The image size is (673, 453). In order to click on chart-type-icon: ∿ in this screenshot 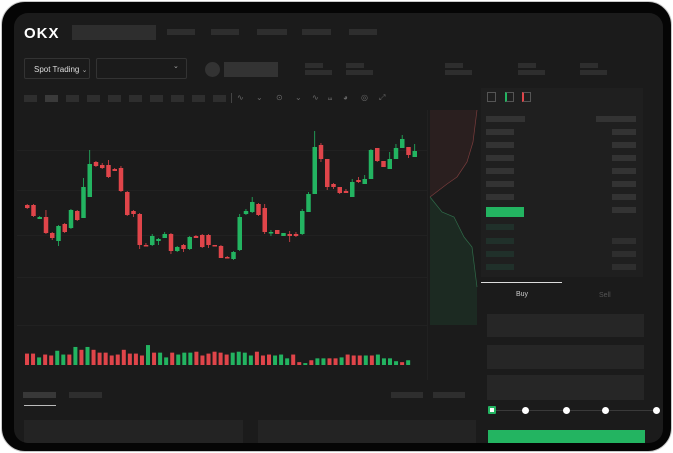, I will do `click(240, 97)`.